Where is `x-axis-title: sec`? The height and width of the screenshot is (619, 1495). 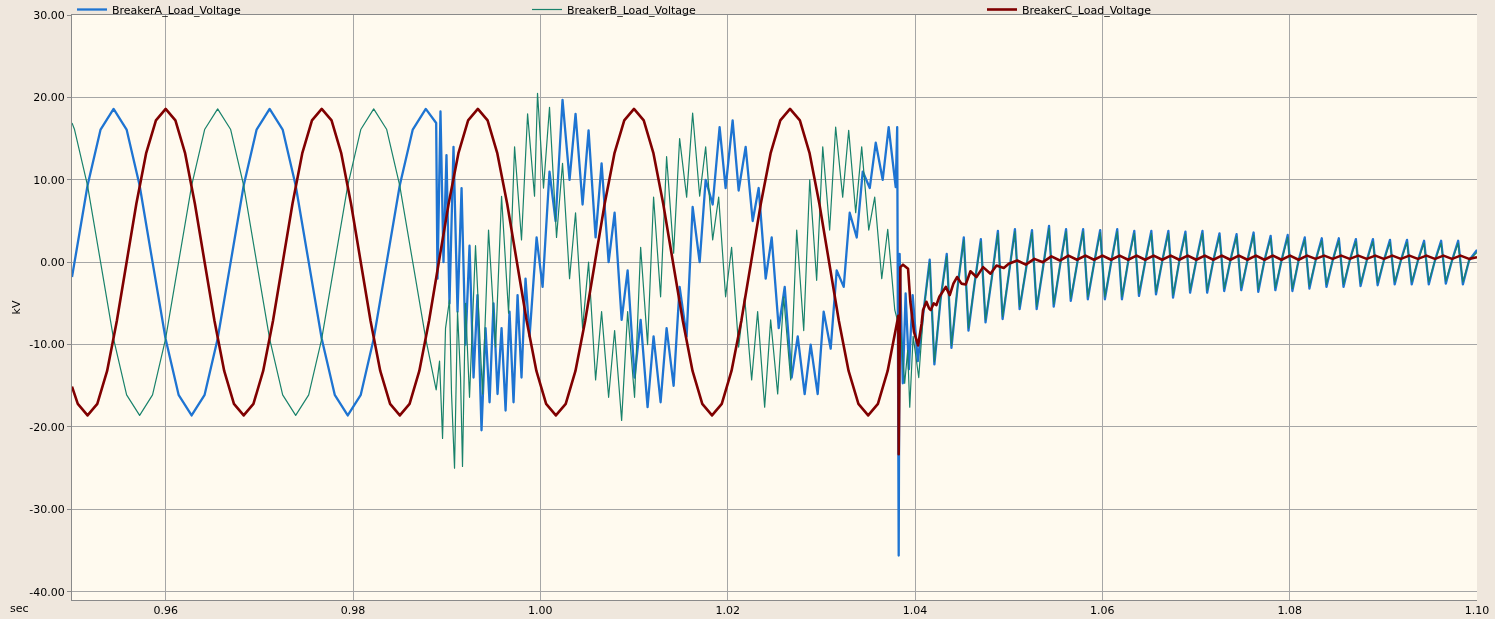 x-axis-title: sec is located at coordinates (19, 608).